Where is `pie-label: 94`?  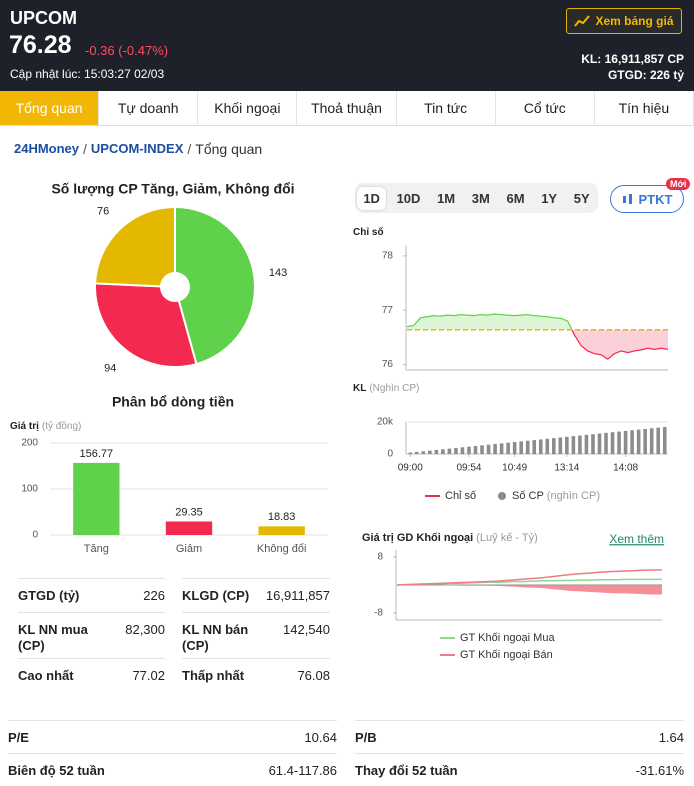 pie-label: 94 is located at coordinates (110, 368).